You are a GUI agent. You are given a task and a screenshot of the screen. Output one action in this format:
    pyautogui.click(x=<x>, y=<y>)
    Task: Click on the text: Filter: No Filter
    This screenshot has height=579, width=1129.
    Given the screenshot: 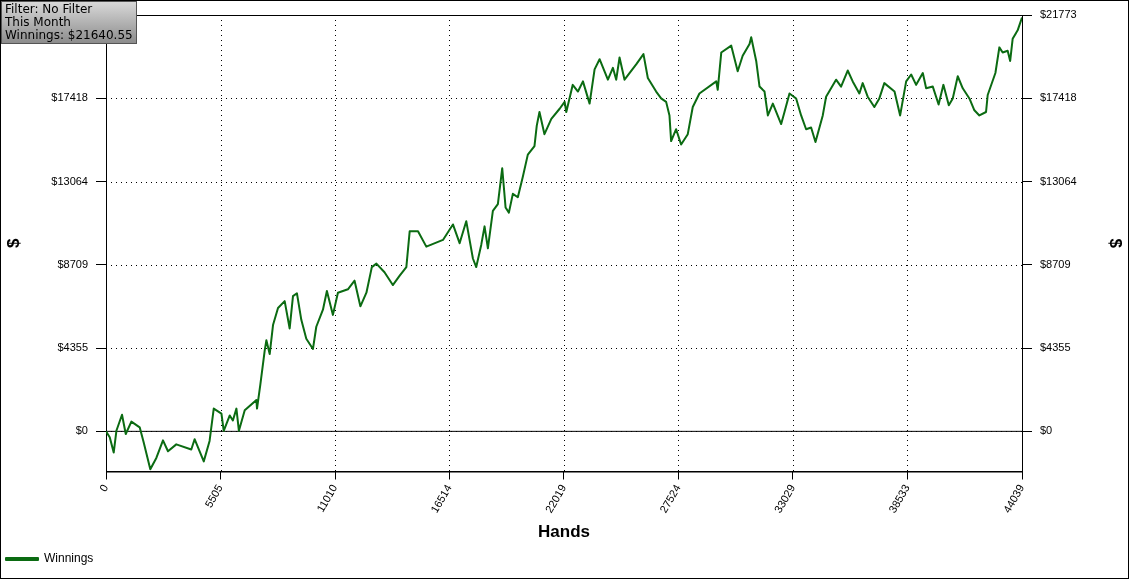 What is the action you would take?
    pyautogui.click(x=49, y=9)
    